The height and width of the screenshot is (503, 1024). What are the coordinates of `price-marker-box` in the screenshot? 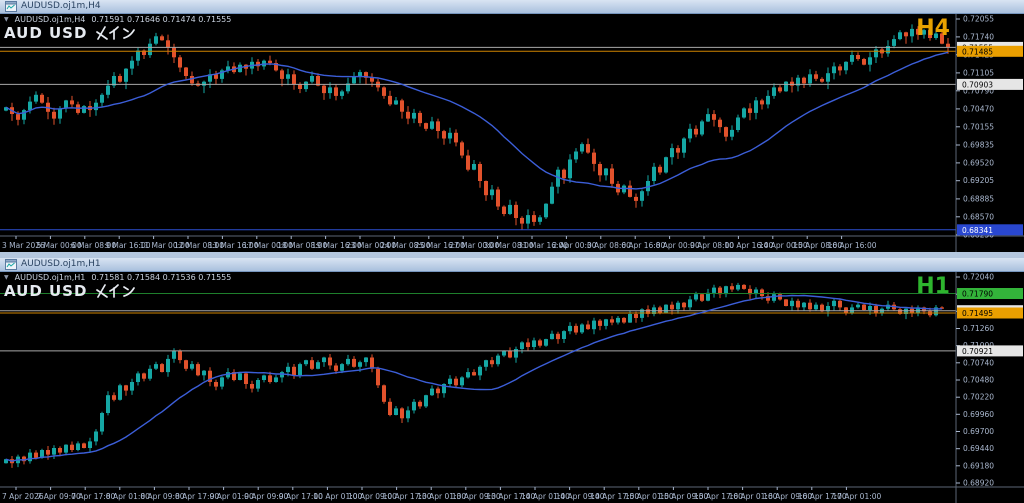 It's located at (990, 313).